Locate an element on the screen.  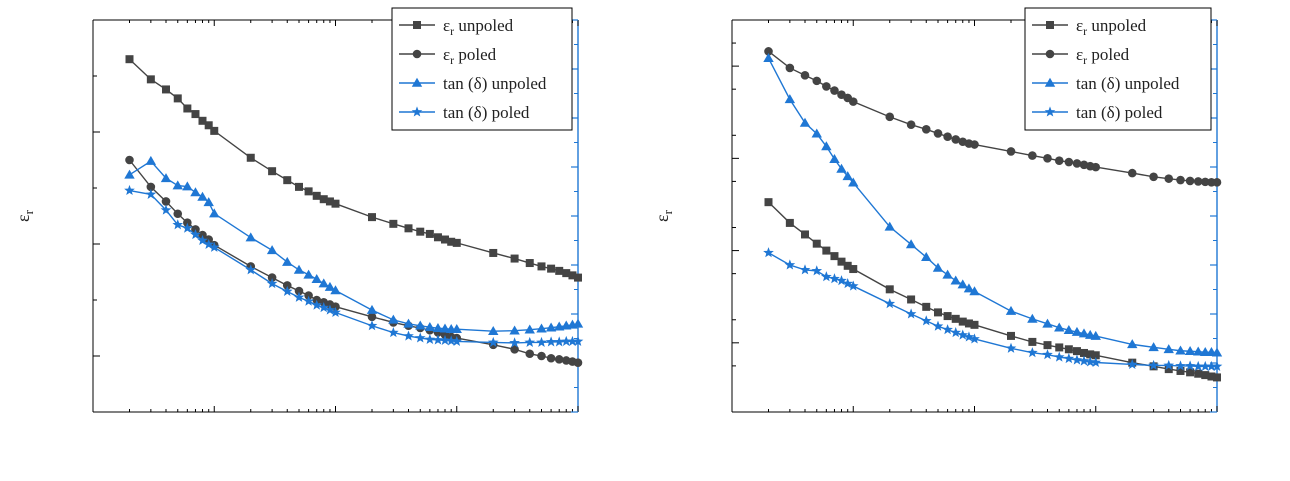
legend-entry: εr unpoled is located at coordinates (1111, 27).